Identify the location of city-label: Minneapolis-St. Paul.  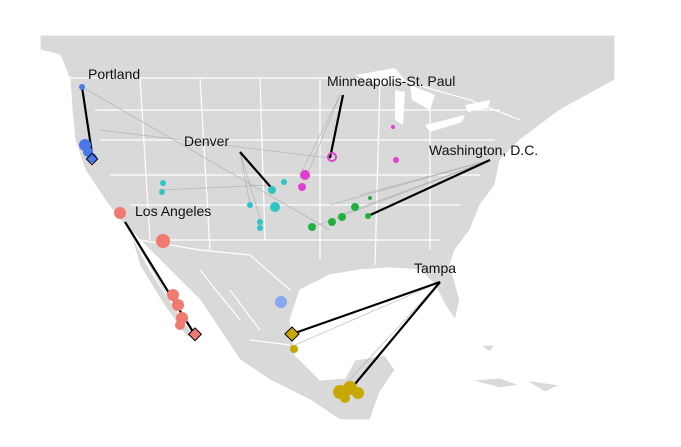
(391, 81).